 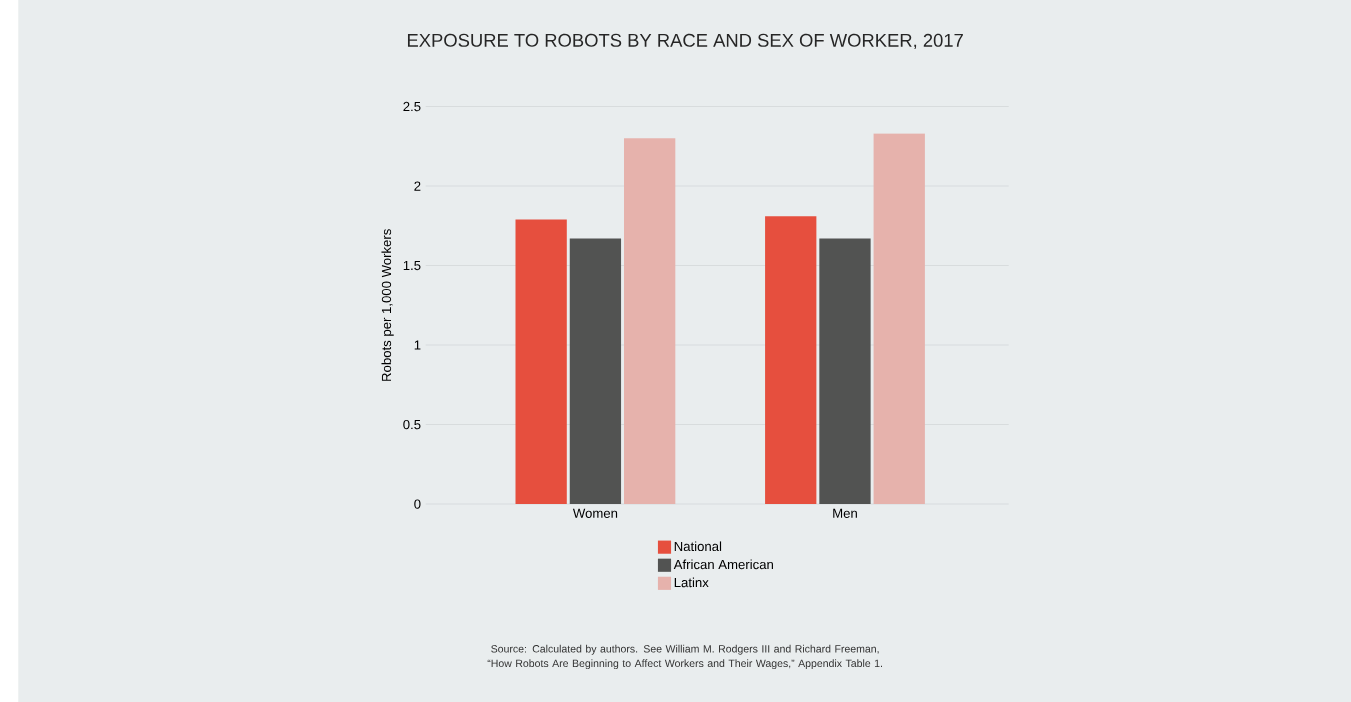 What do you see at coordinates (417, 186) in the screenshot?
I see `y-tick-label: 2` at bounding box center [417, 186].